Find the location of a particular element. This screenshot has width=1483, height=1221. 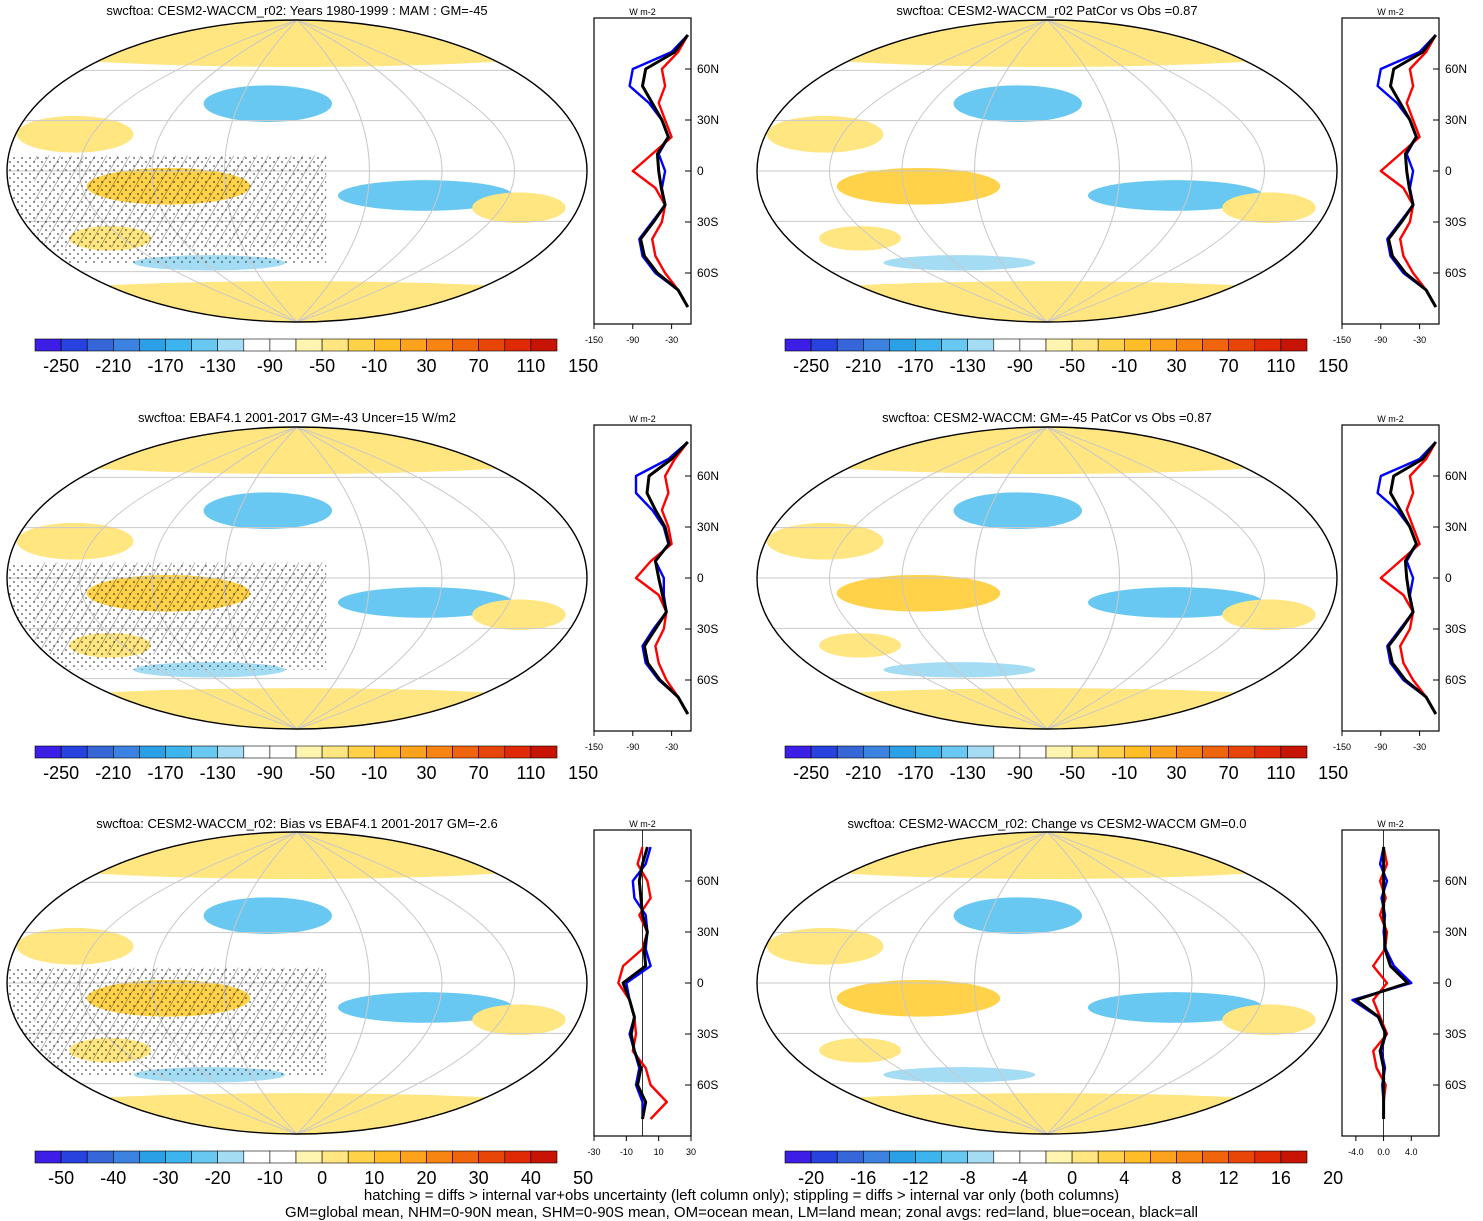

colorbar-tick-label: 4 is located at coordinates (1124, 1176).